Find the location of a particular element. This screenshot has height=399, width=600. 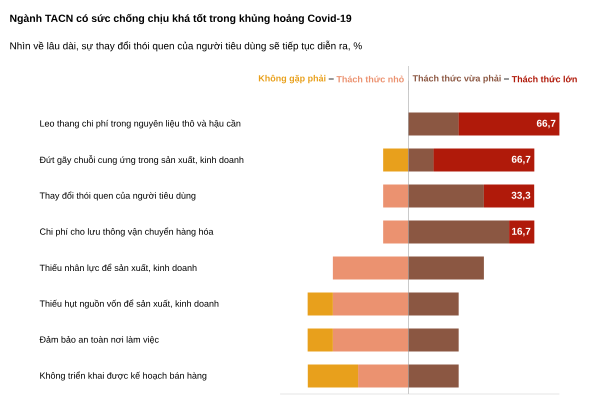

y-tick-label: Thiếu hụt nguồn vốn để sản xuất, kinh doanh is located at coordinates (129, 304).